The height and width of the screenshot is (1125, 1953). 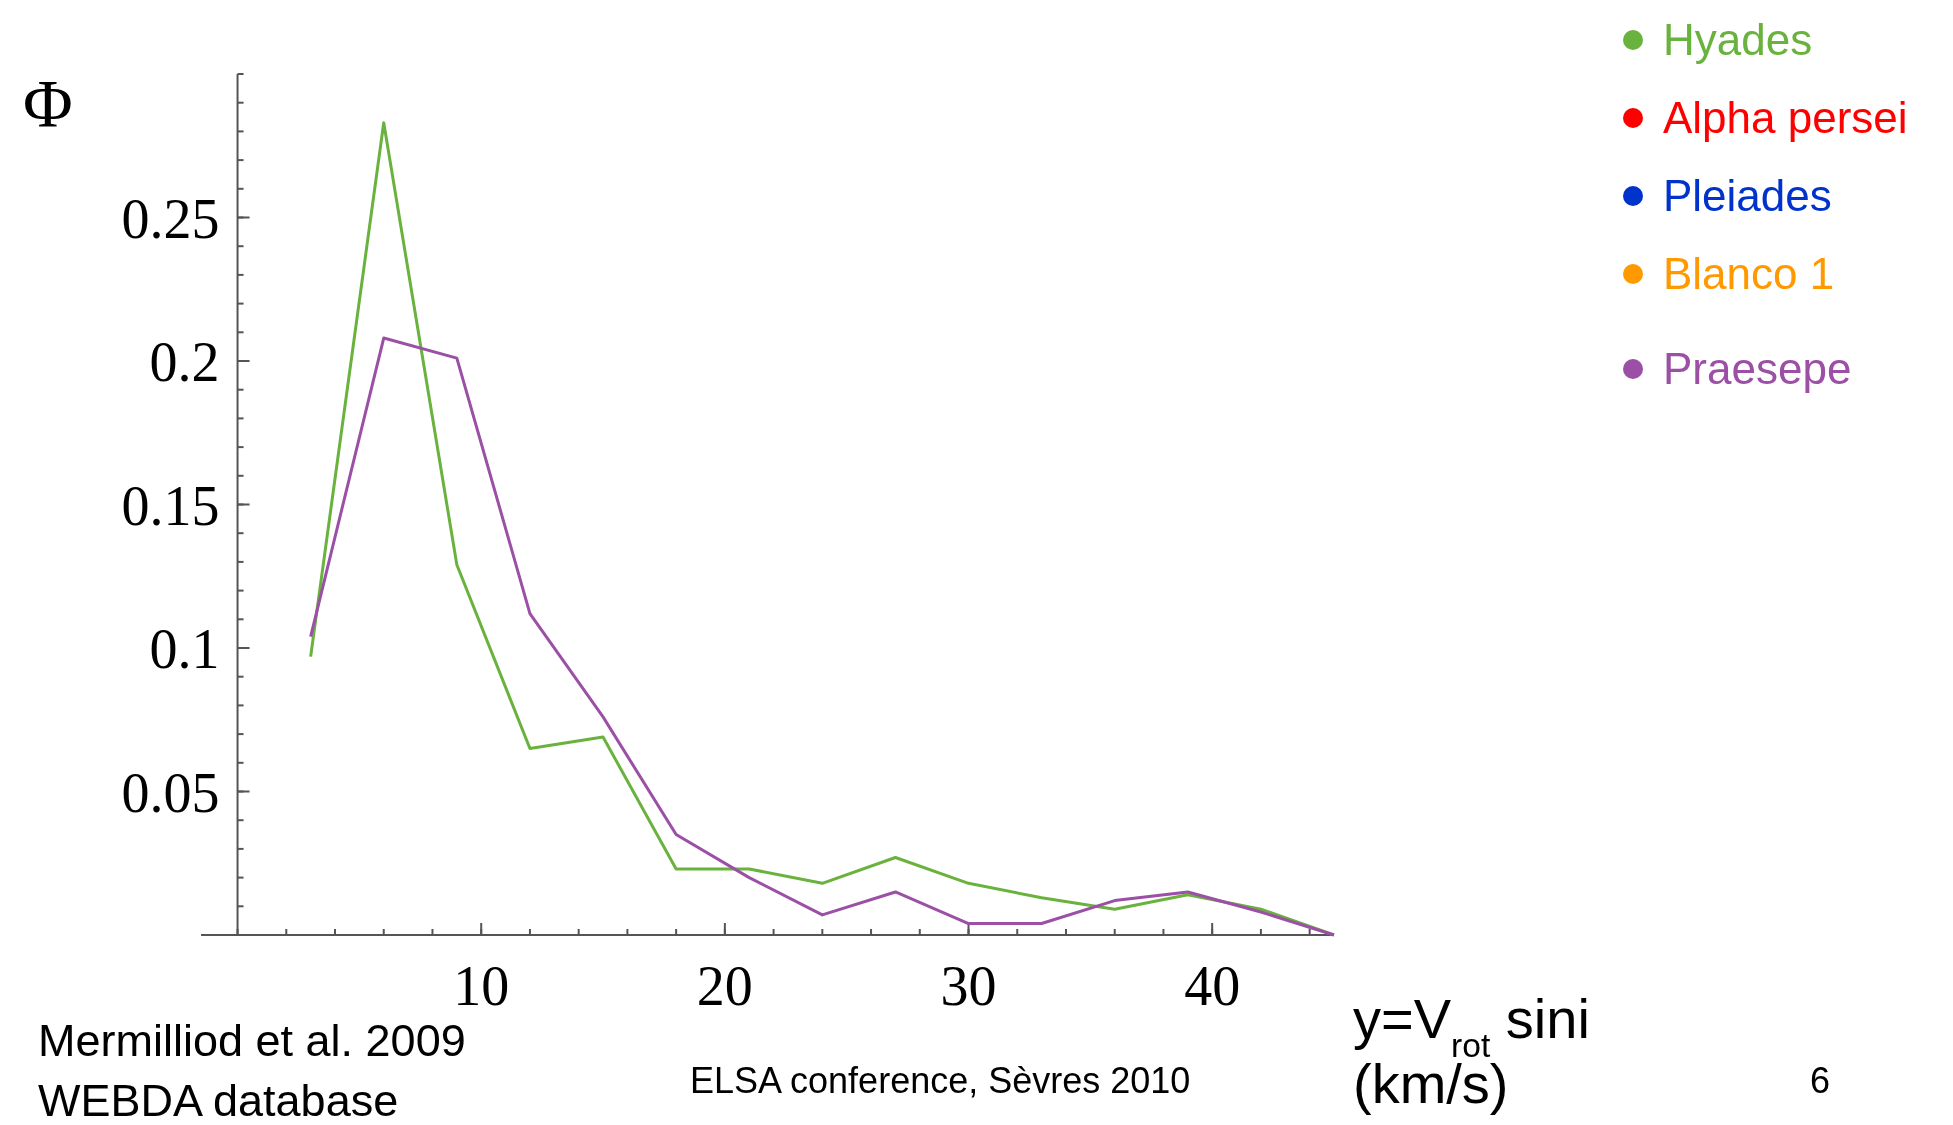 What do you see at coordinates (1749, 273) in the screenshot?
I see `legend-label: Blanco 1` at bounding box center [1749, 273].